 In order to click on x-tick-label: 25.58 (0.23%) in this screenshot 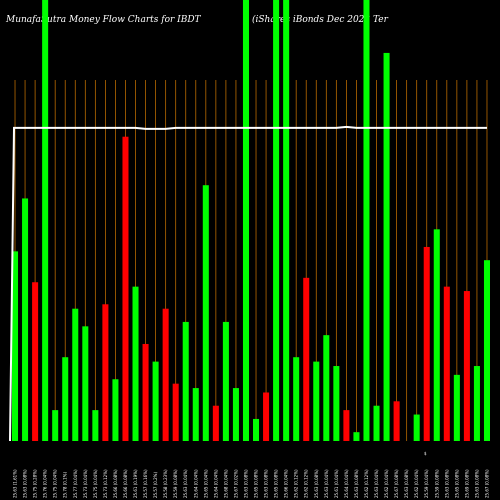, I will do `click(165, 483)`.